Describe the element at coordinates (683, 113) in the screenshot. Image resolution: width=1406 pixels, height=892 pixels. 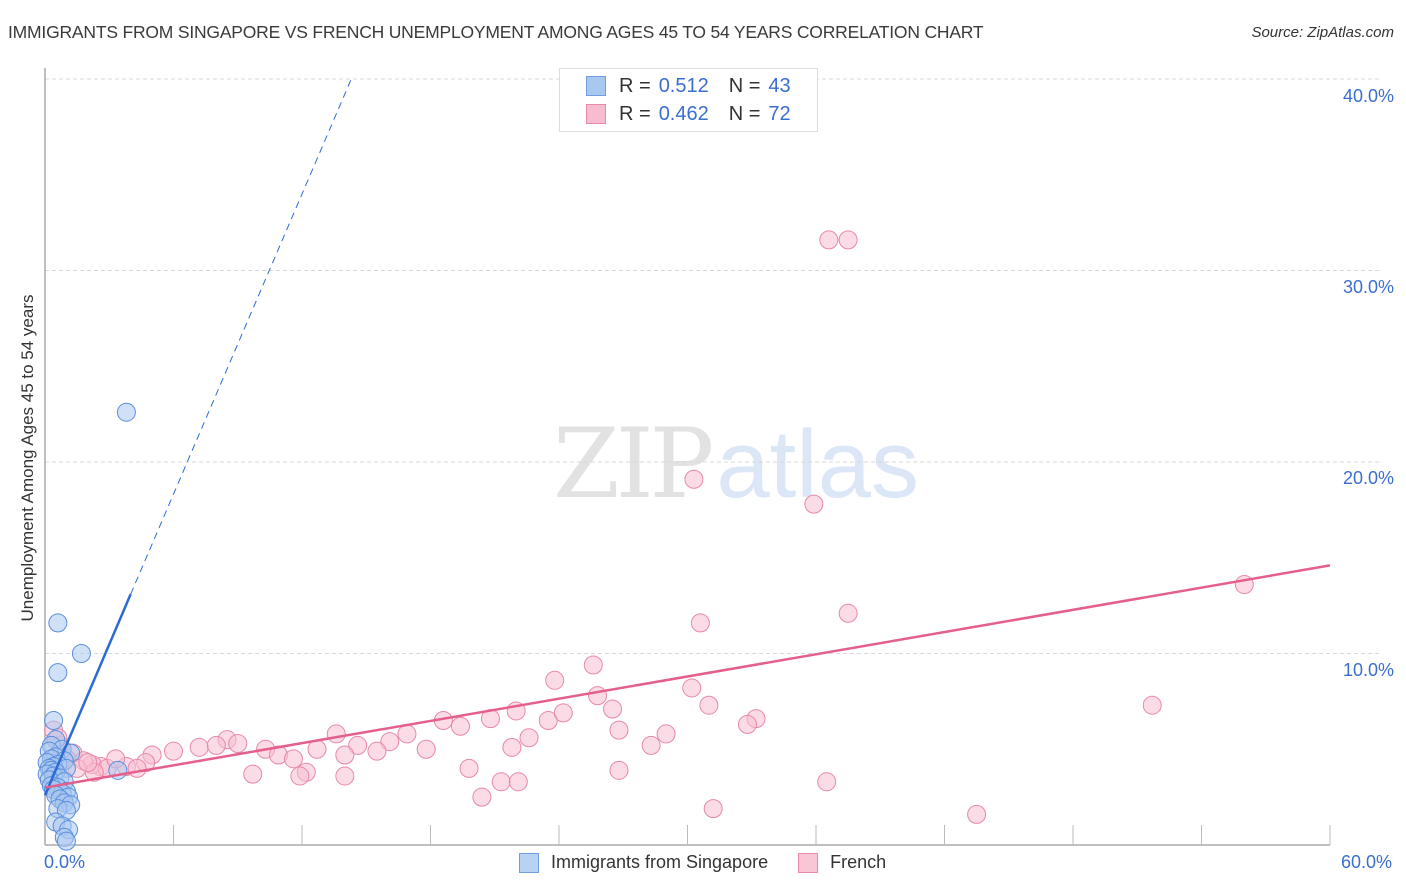
I see `r-value: 0.462` at that location.